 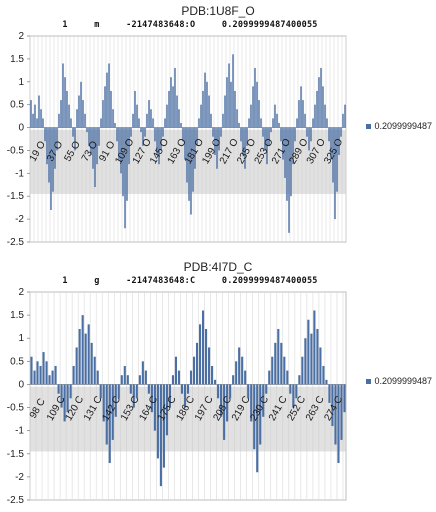 What do you see at coordinates (399, 381) in the screenshot?
I see `chart-legend: 0.2099999487` at bounding box center [399, 381].